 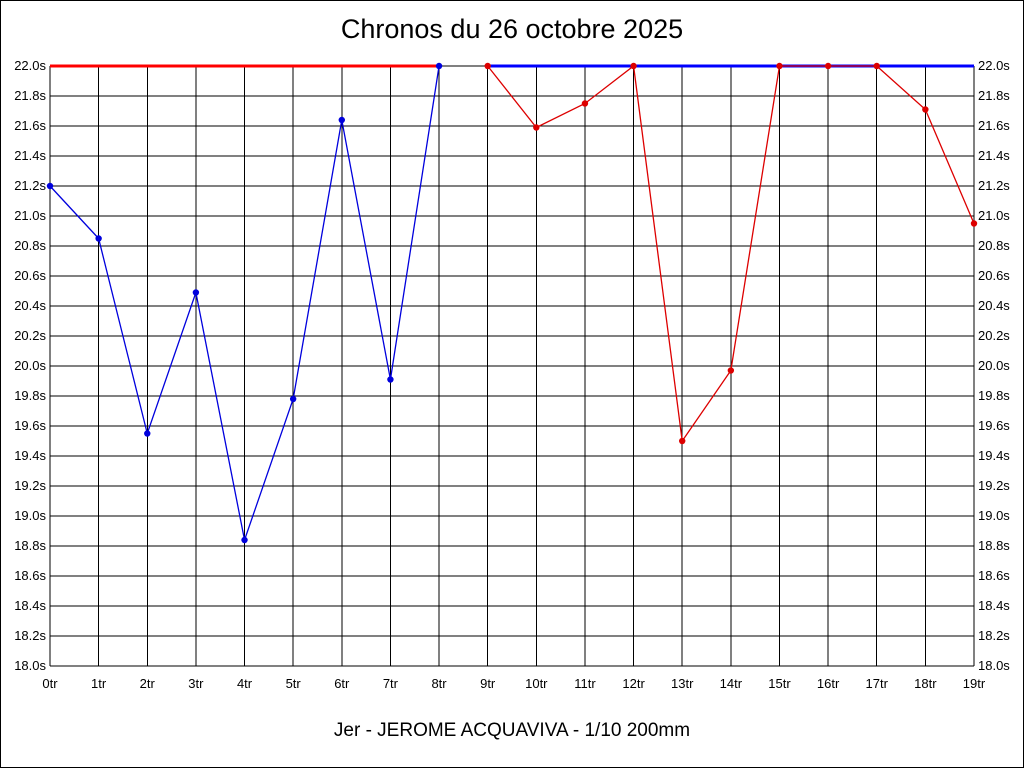 What do you see at coordinates (731, 683) in the screenshot?
I see `x-tick-label: 14tr` at bounding box center [731, 683].